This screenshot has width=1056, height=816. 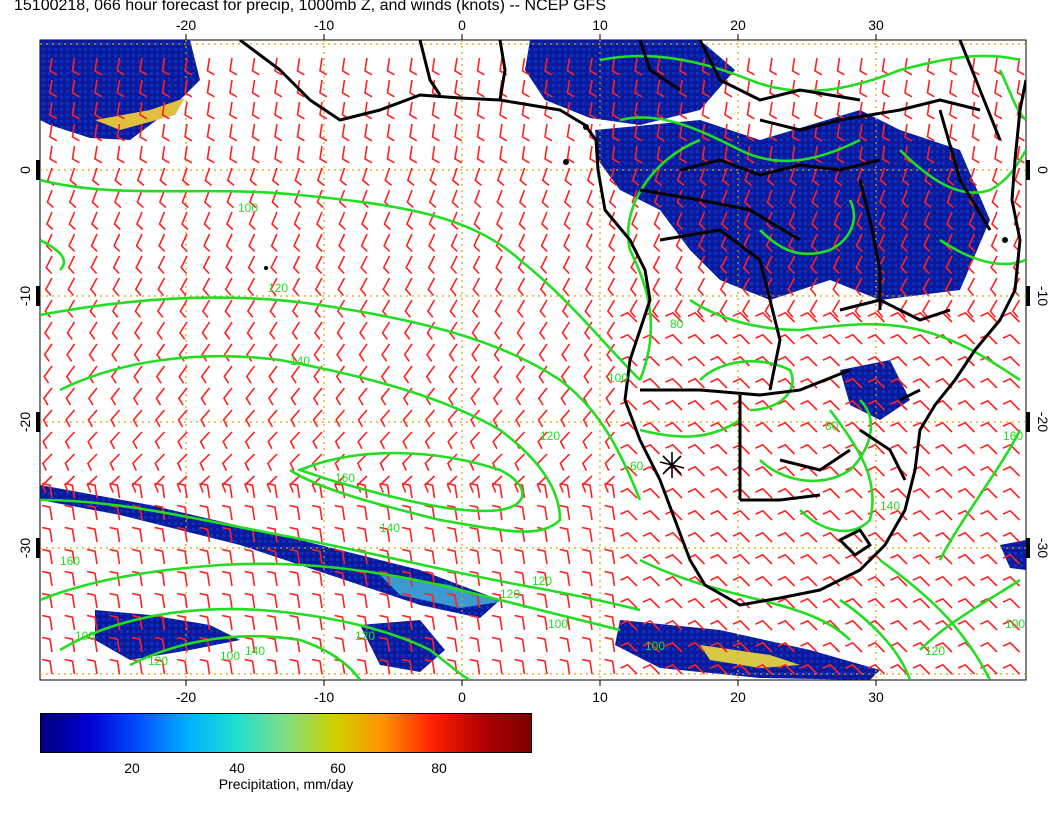 I want to click on contour-label: 140, so click(x=255, y=651).